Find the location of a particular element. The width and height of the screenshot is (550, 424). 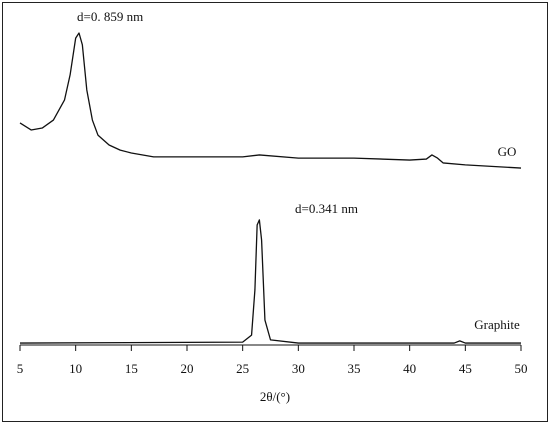

annotation: d=0.341 nm is located at coordinates (326, 208).